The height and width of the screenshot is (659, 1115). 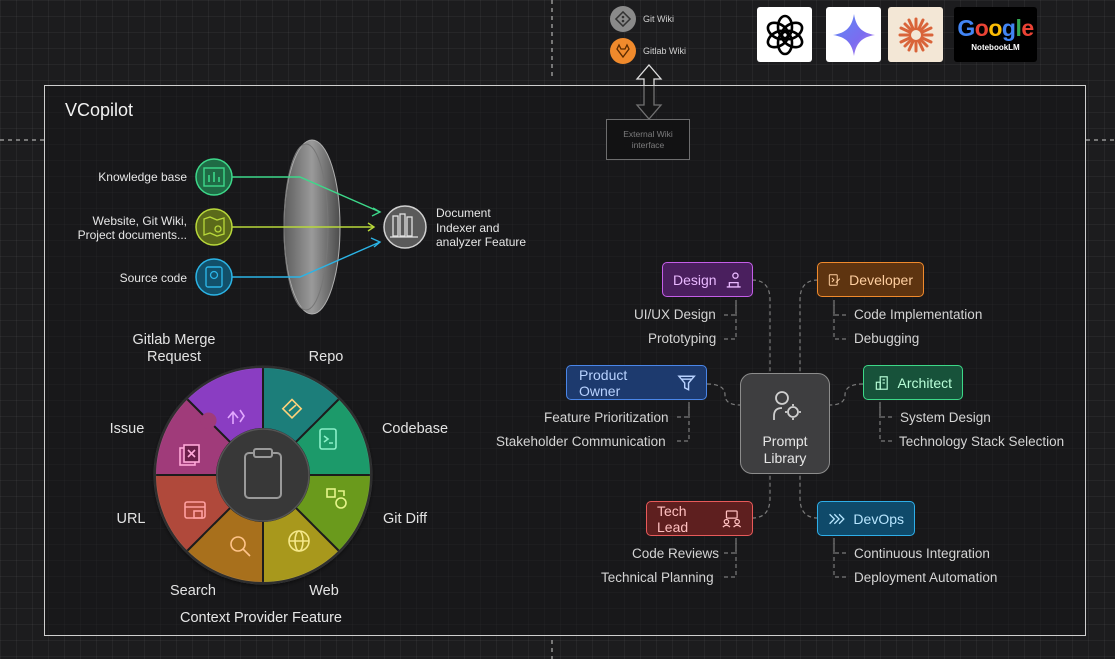 I want to click on tech-lead-label: Tech Lead, so click(x=673, y=518).